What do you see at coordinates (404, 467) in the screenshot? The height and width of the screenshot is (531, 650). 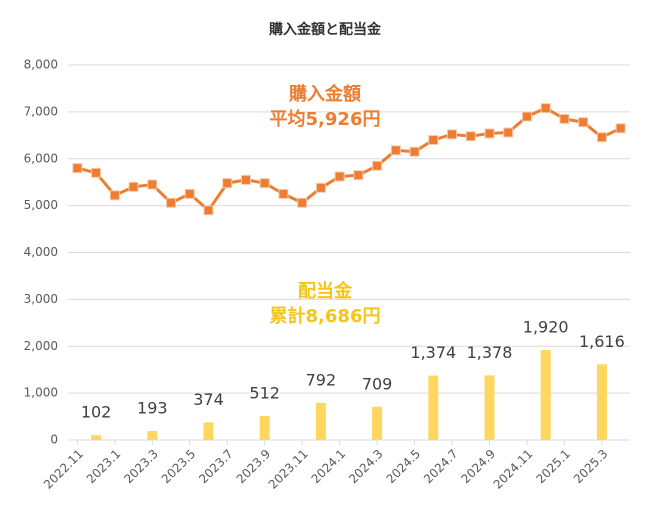 I see `x-tick-label: 2024.5` at bounding box center [404, 467].